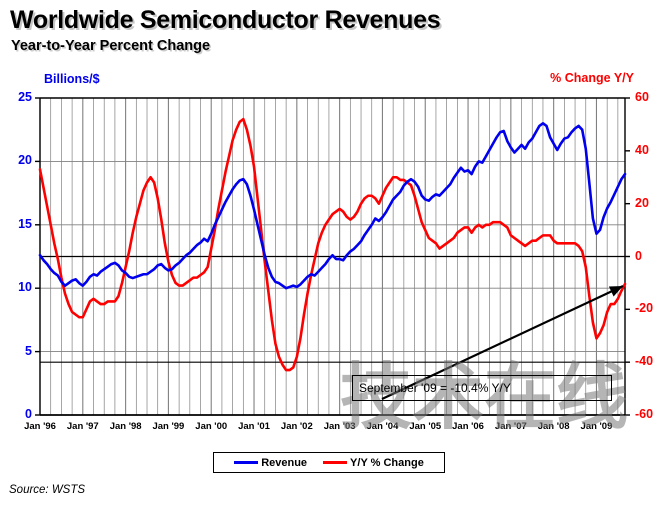 The width and height of the screenshot is (670, 506). Describe the element at coordinates (425, 426) in the screenshot. I see `x-axis-tick-9: Jan '05` at that location.